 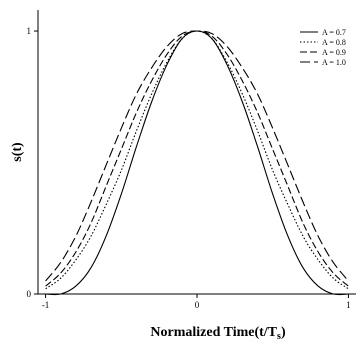 I want to click on legend: A = 0.7A = 0.8A = 0.9A = 1.0, so click(x=323, y=47).